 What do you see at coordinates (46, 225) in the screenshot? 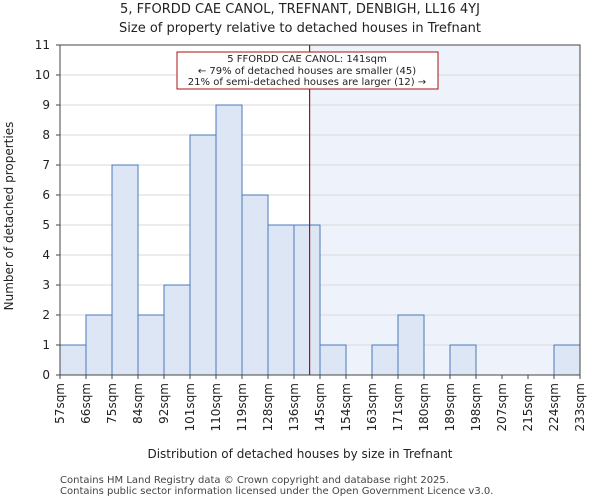
I see `y-tick-label-5: 5` at bounding box center [46, 225].